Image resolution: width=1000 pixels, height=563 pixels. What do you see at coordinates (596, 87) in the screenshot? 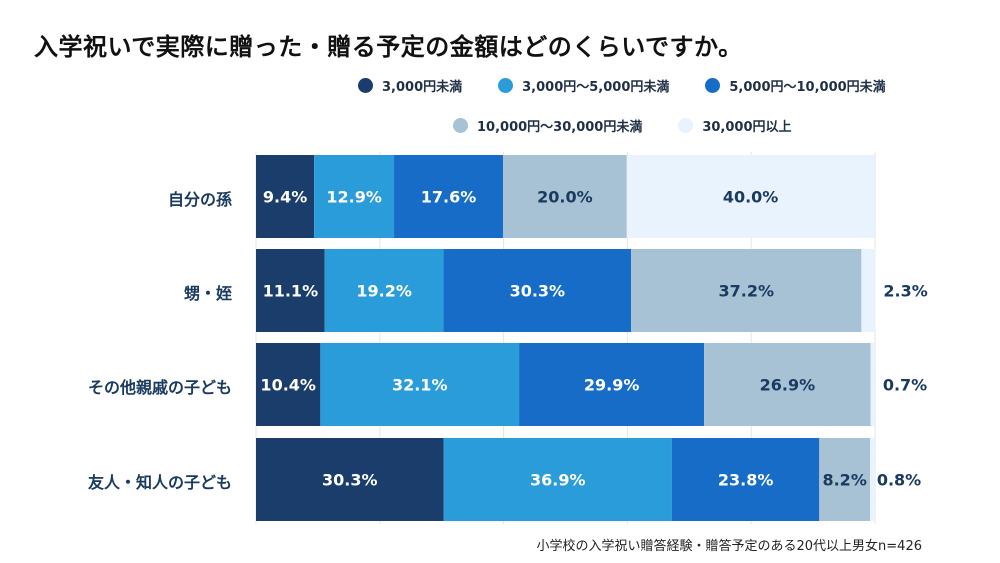
I see `legend-label: 3,000円〜5,000円未満` at bounding box center [596, 87].